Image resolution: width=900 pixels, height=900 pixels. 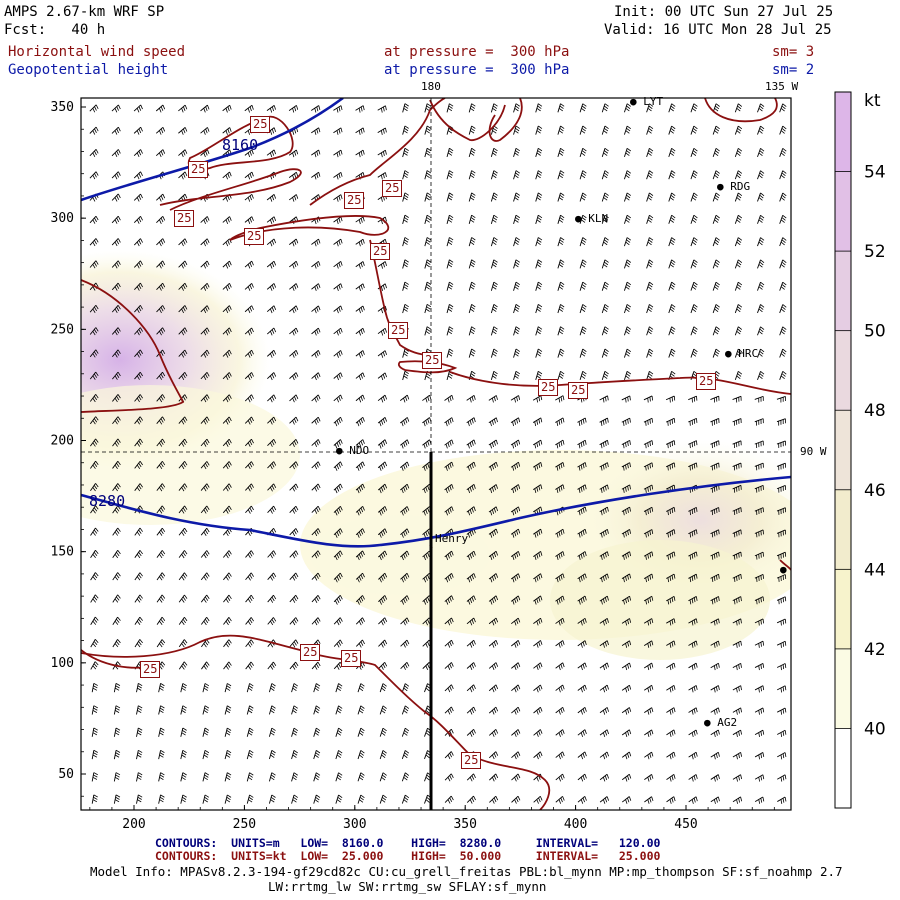 What do you see at coordinates (843, 450) in the screenshot?
I see `colorbar-swatch` at bounding box center [843, 450].